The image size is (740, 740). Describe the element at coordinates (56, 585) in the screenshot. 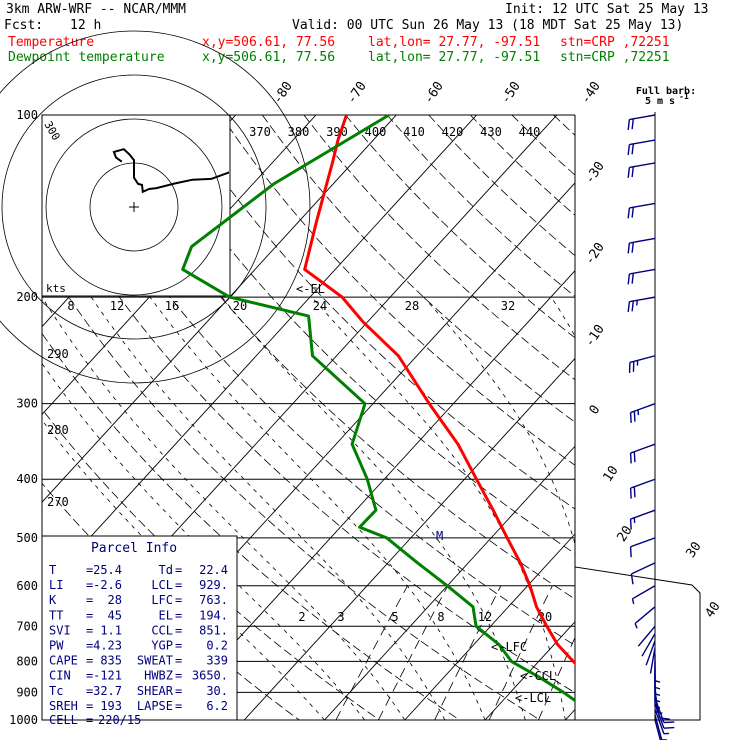

I see `parcel-param-name: LI` at that location.